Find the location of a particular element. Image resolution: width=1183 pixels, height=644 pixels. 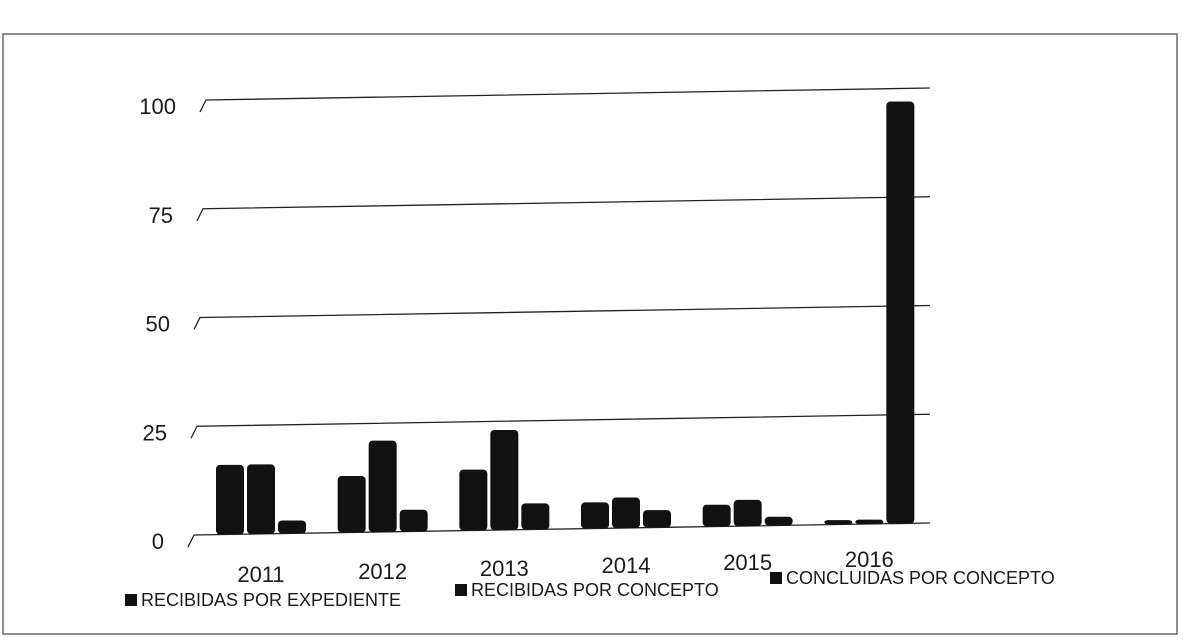

legend-label: RECIBIDAS POR CONCEPTO is located at coordinates (595, 590).